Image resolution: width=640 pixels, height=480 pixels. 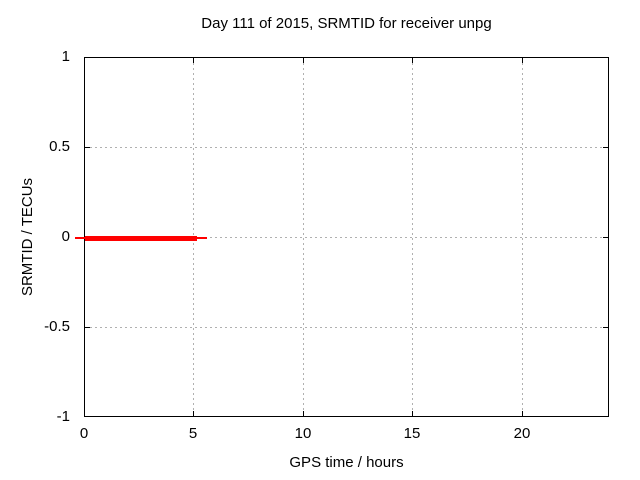 I want to click on x-tick-label: 15, so click(x=412, y=433).